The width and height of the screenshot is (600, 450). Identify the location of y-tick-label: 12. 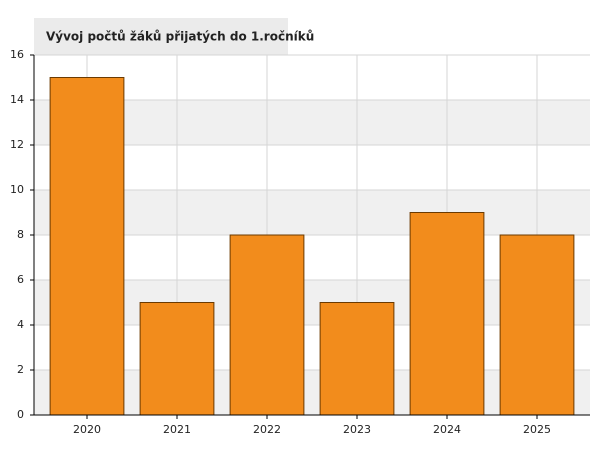
(17, 144).